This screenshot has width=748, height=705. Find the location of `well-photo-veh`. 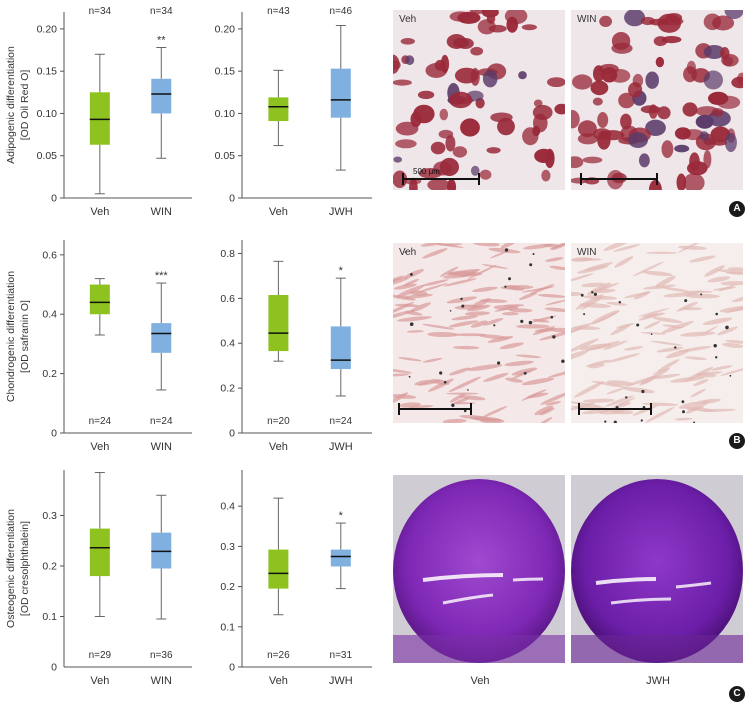

well-photo-veh is located at coordinates (479, 569).